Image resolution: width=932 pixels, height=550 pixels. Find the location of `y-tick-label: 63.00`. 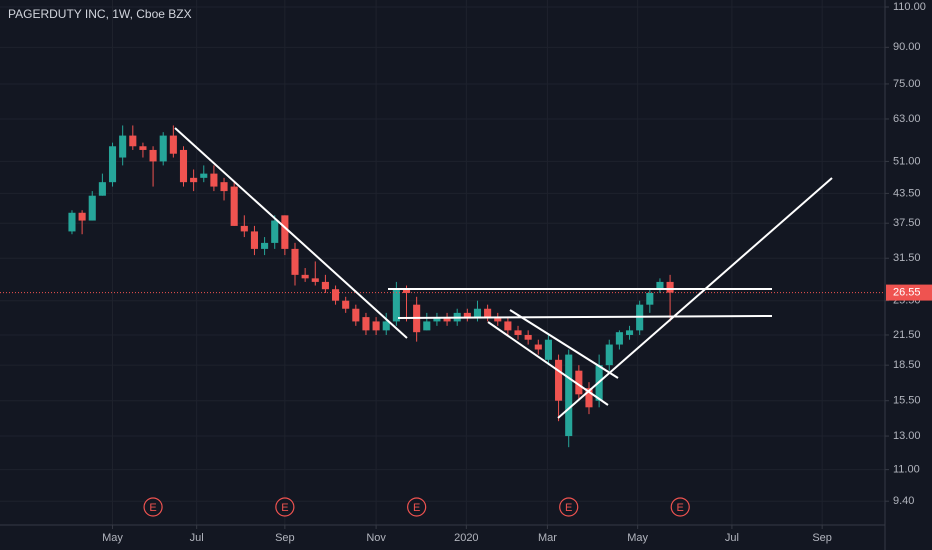

y-tick-label: 63.00 is located at coordinates (907, 119).